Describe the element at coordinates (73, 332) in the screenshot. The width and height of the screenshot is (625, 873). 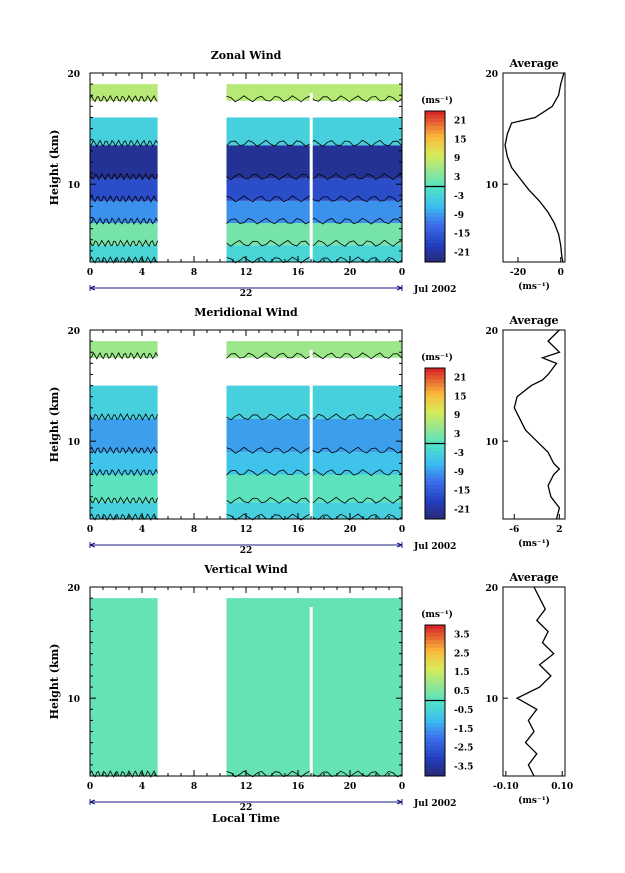
I see `y-tick-label: 20` at that location.